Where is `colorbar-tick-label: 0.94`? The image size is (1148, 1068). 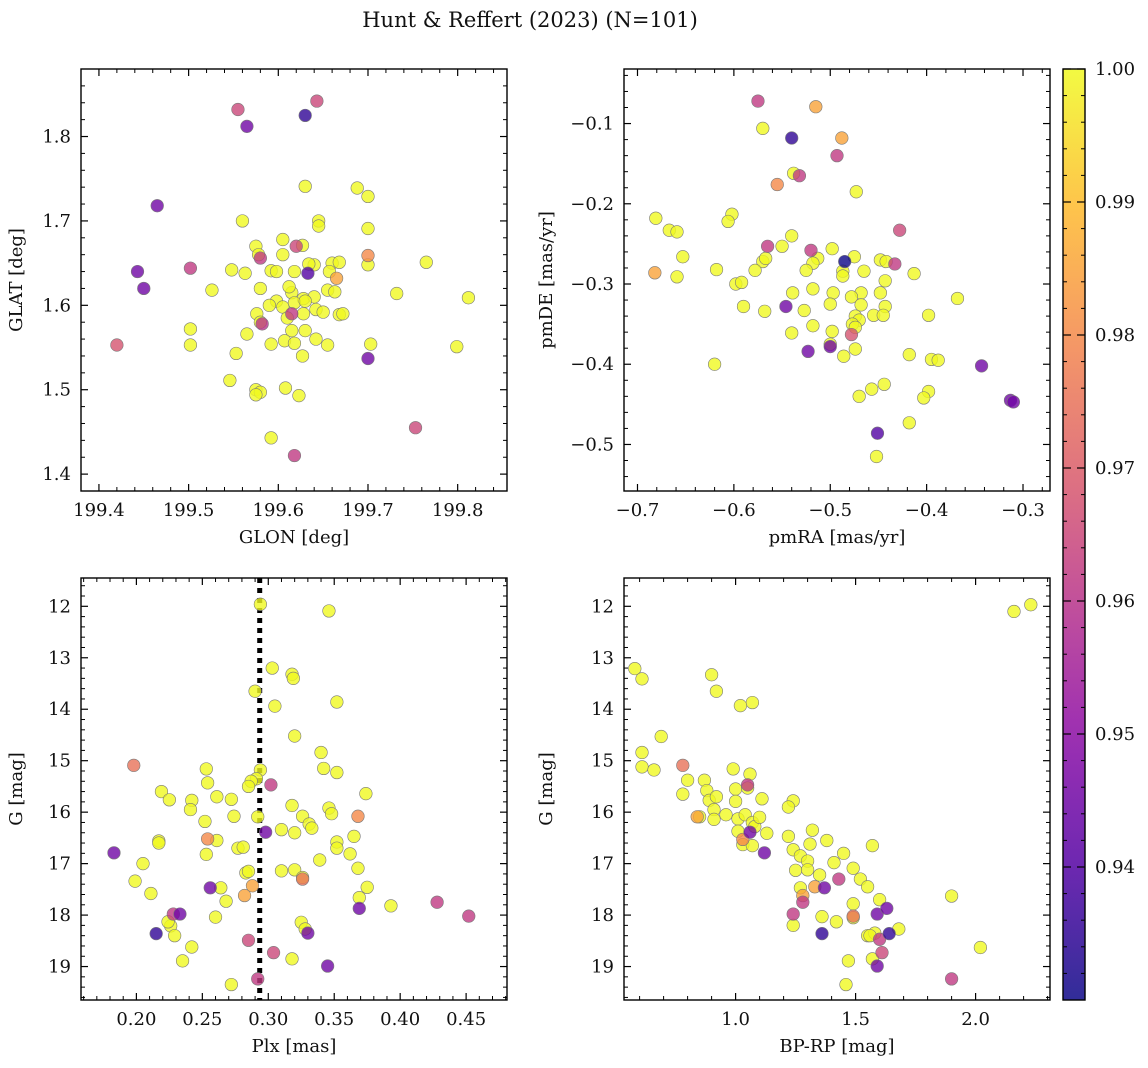 colorbar-tick-label: 0.94 is located at coordinates (1115, 867).